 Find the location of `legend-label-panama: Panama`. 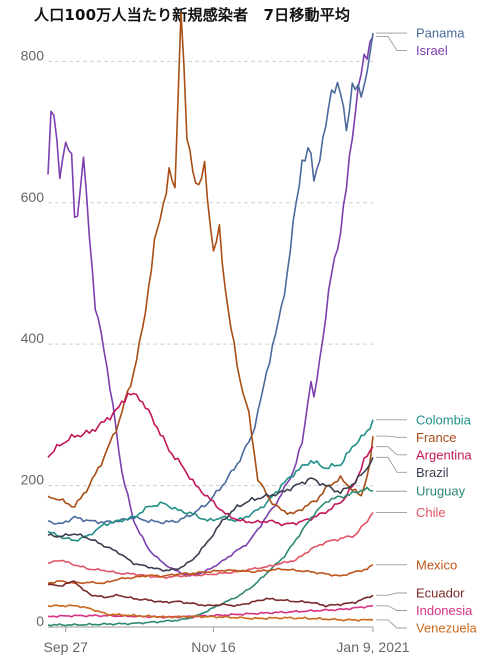

legend-label-panama: Panama is located at coordinates (440, 33).